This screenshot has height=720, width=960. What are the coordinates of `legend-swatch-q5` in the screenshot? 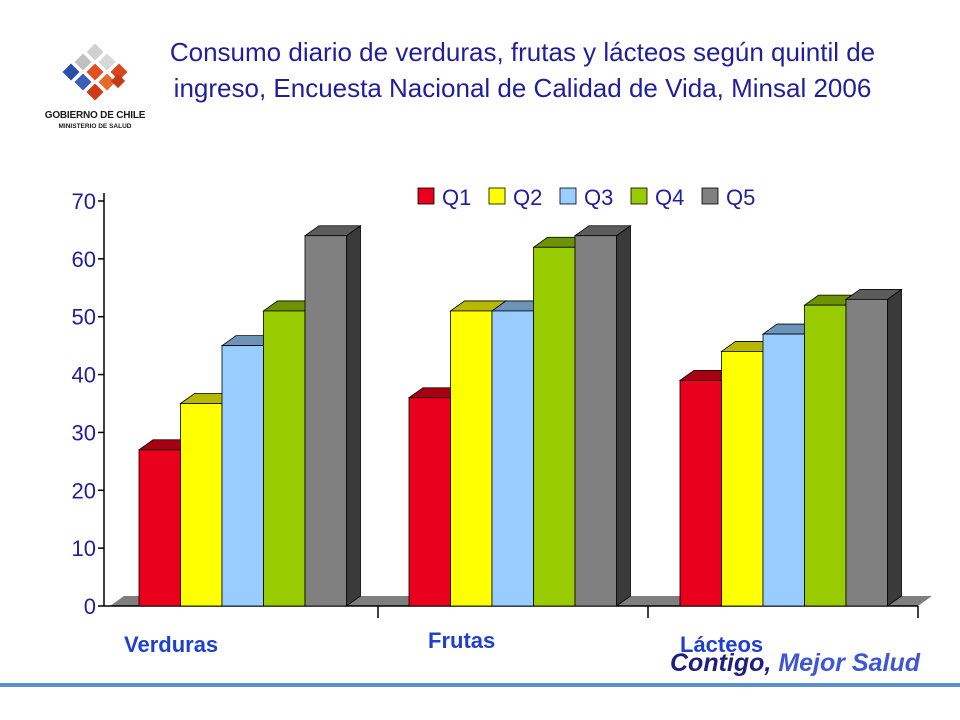 It's located at (710, 196).